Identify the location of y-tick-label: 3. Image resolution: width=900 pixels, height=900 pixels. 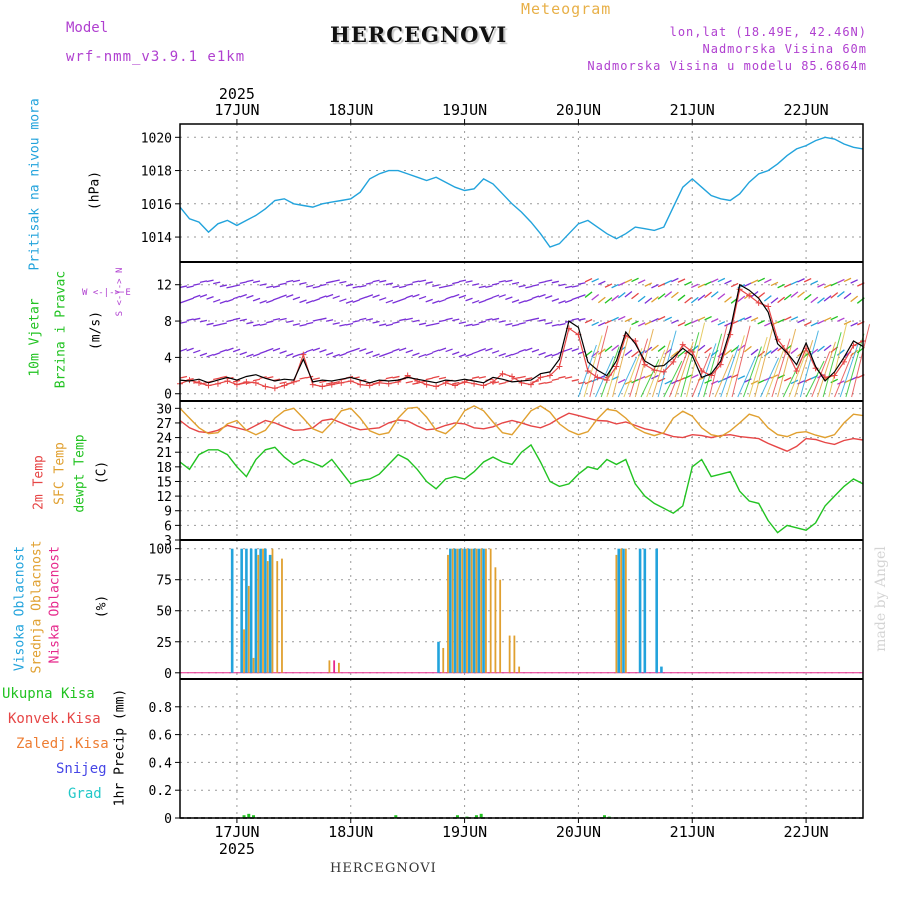
(168, 541).